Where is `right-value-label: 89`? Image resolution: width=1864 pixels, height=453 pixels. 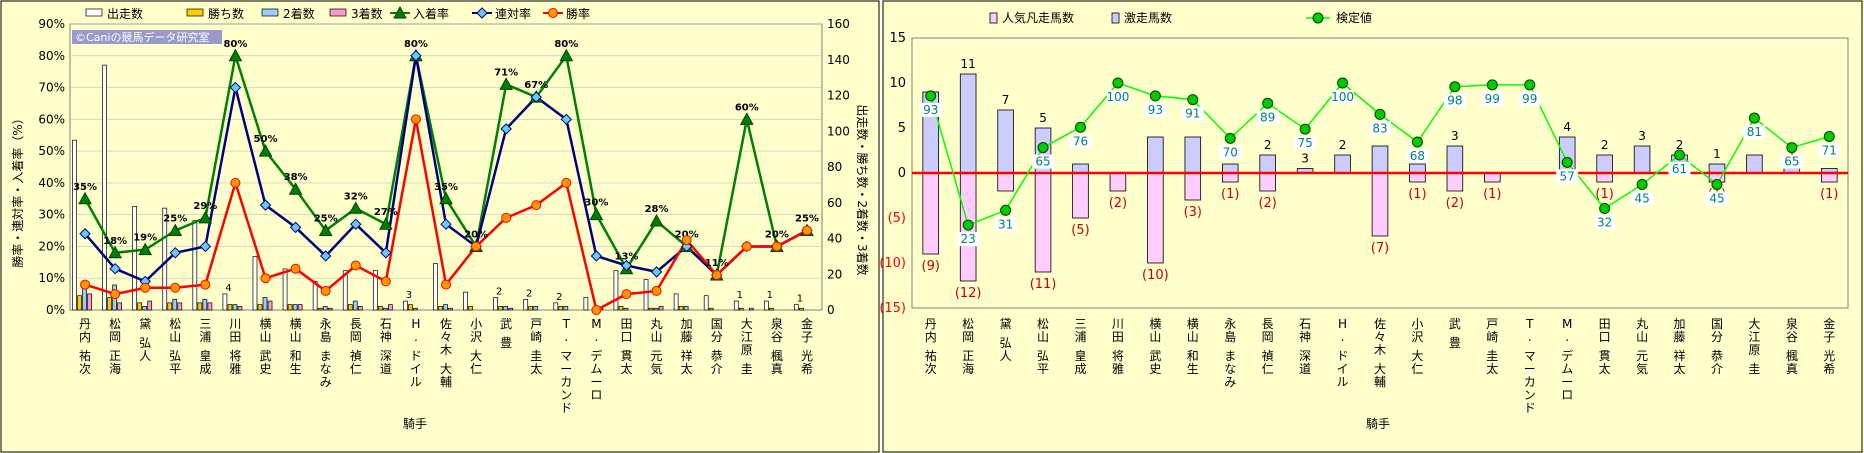 right-value-label: 89 is located at coordinates (1267, 117).